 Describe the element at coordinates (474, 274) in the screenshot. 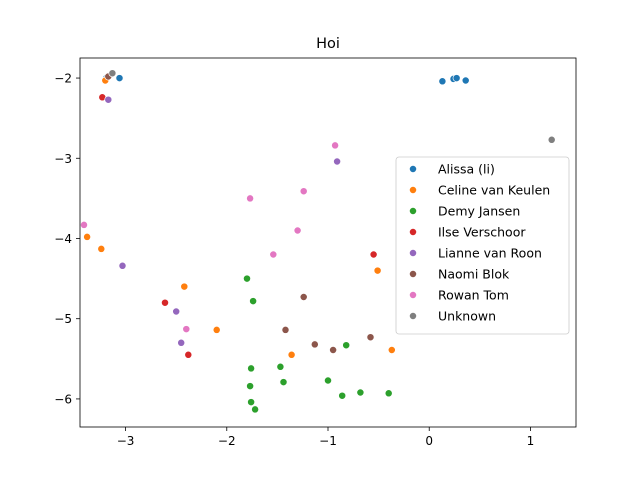

I see `legend-label: Naomi Blok` at that location.